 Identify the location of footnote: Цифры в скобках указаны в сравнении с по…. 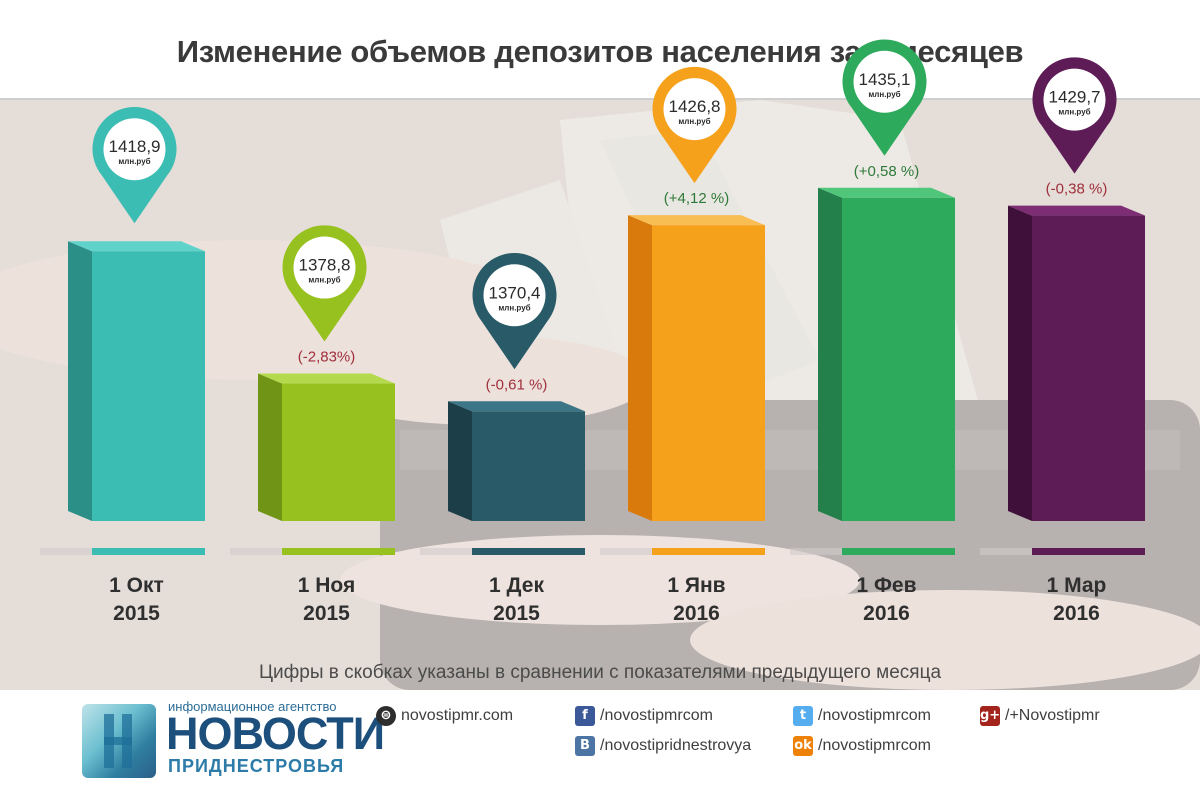
(600, 672).